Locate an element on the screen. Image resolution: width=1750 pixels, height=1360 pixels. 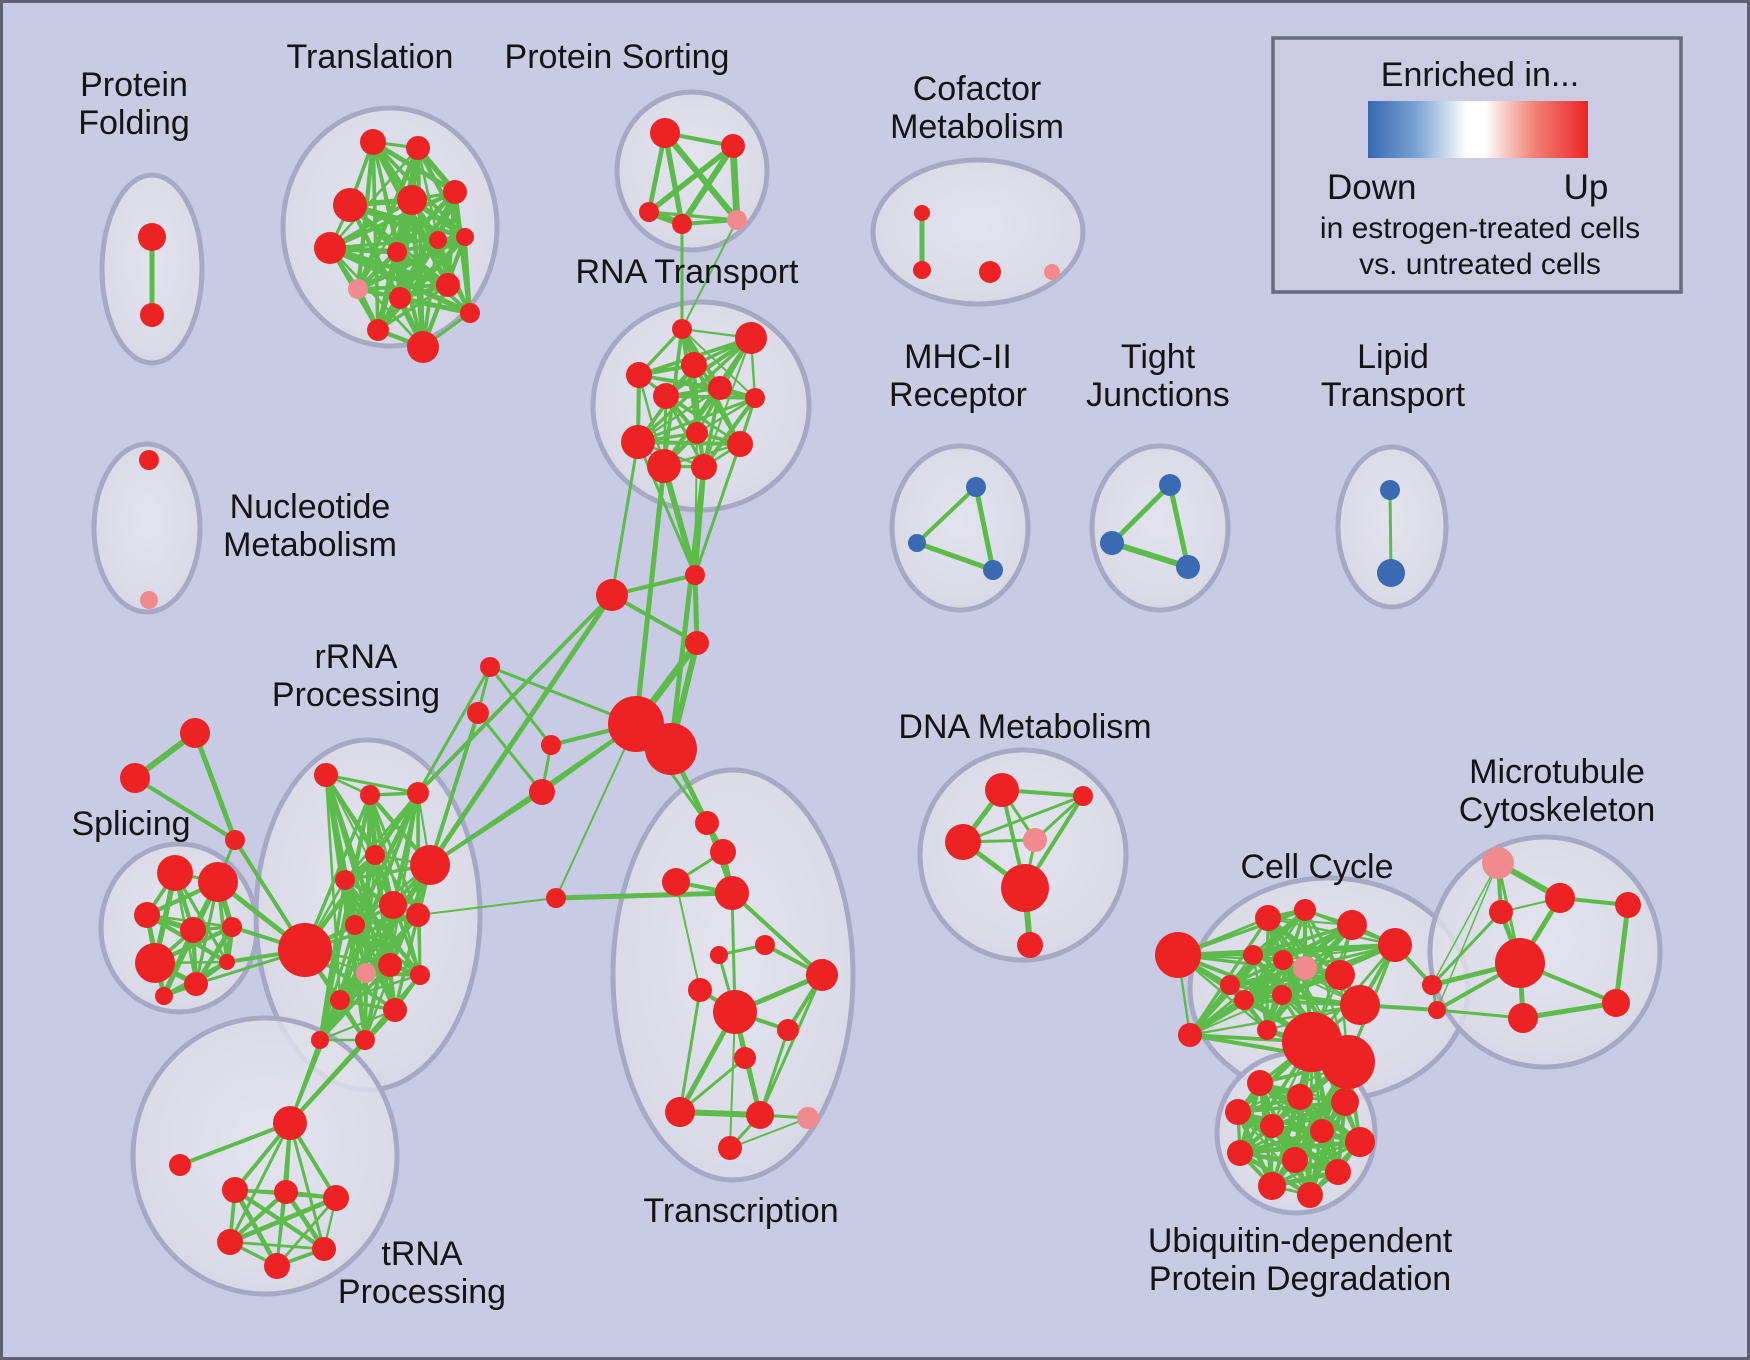
gene-set-node-cc12 is located at coordinates (1282, 995).